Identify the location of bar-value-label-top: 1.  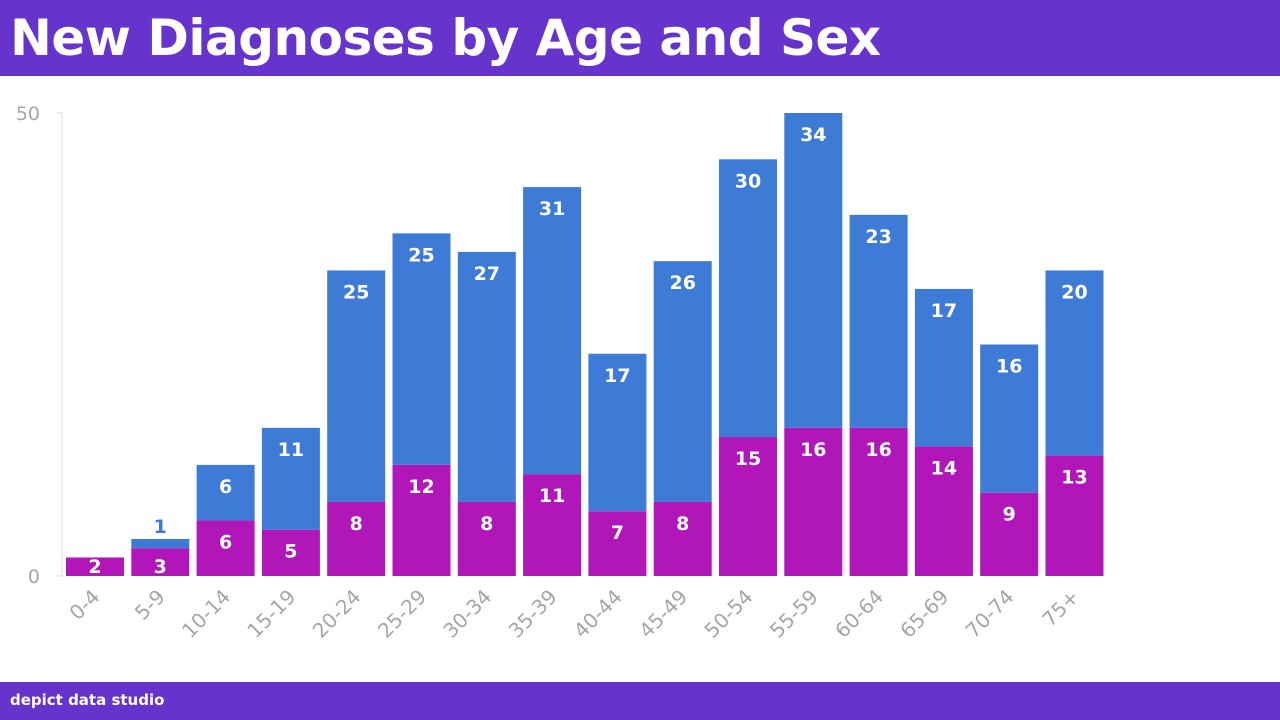
(160, 527).